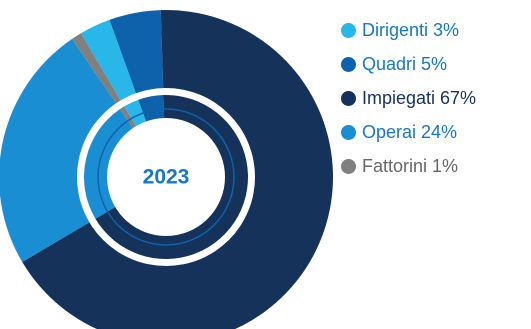  I want to click on legend-label: Operai 24%, so click(410, 131).